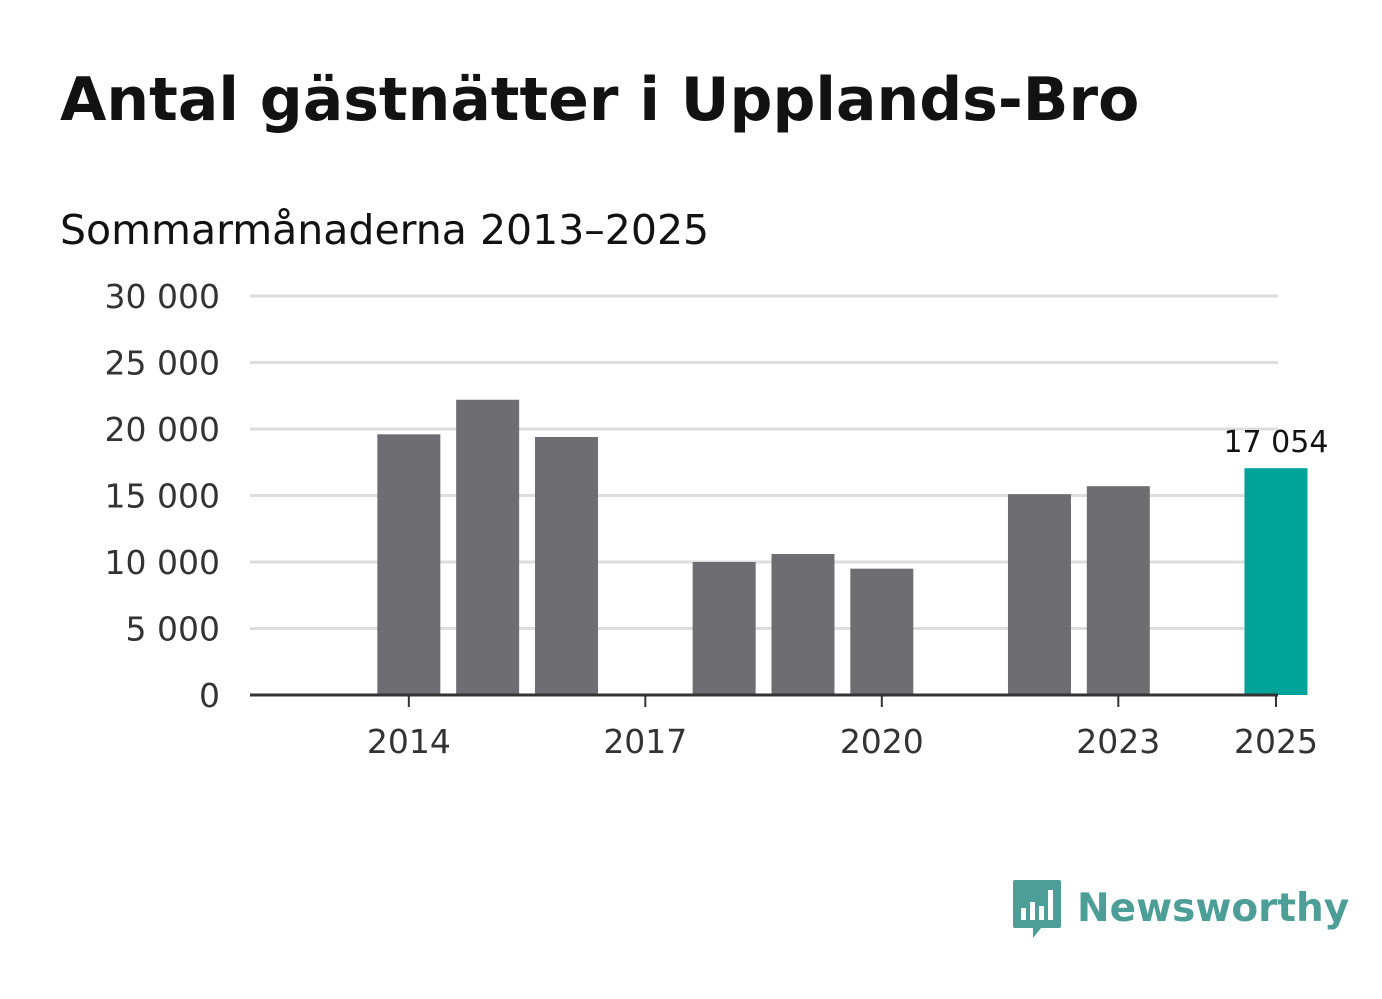 This screenshot has height=999, width=1382. I want to click on y-tick-label: 20 000, so click(162, 429).